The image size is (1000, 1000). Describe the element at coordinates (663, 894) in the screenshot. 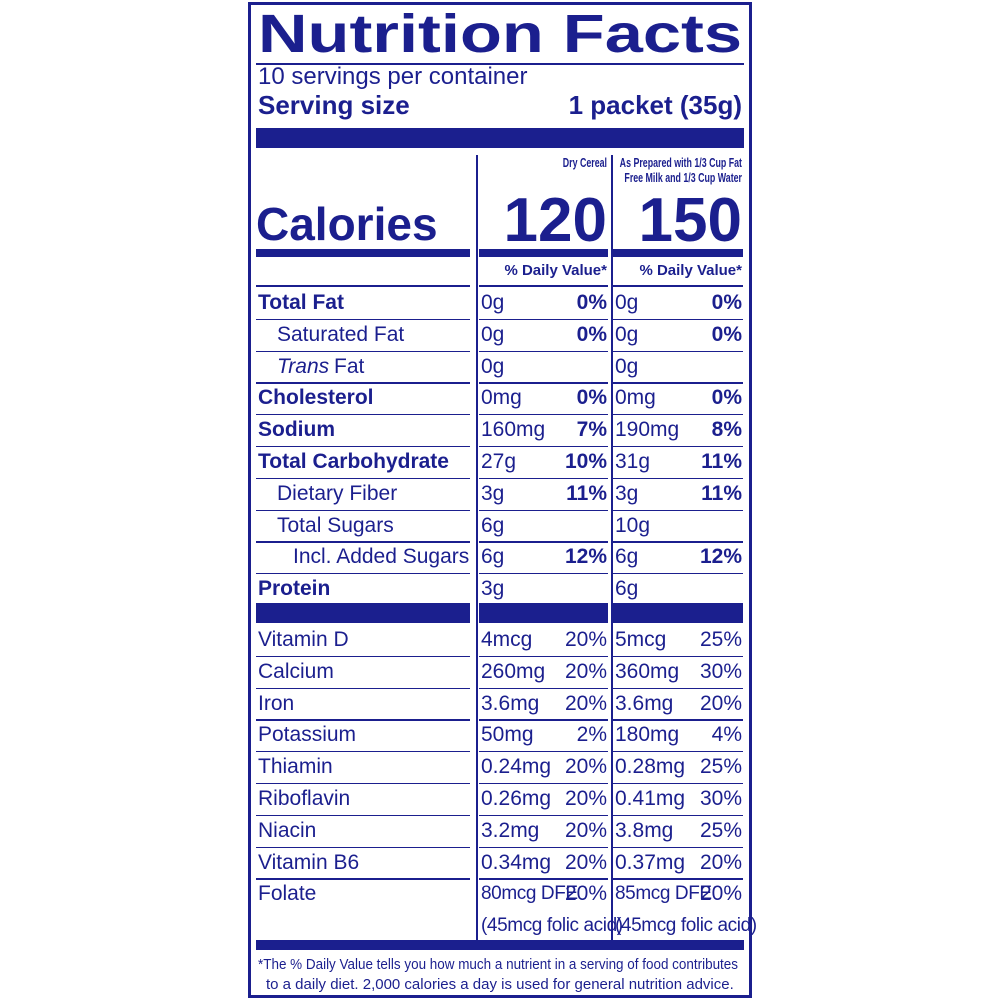

I see `amount: 85mcg DFE` at that location.